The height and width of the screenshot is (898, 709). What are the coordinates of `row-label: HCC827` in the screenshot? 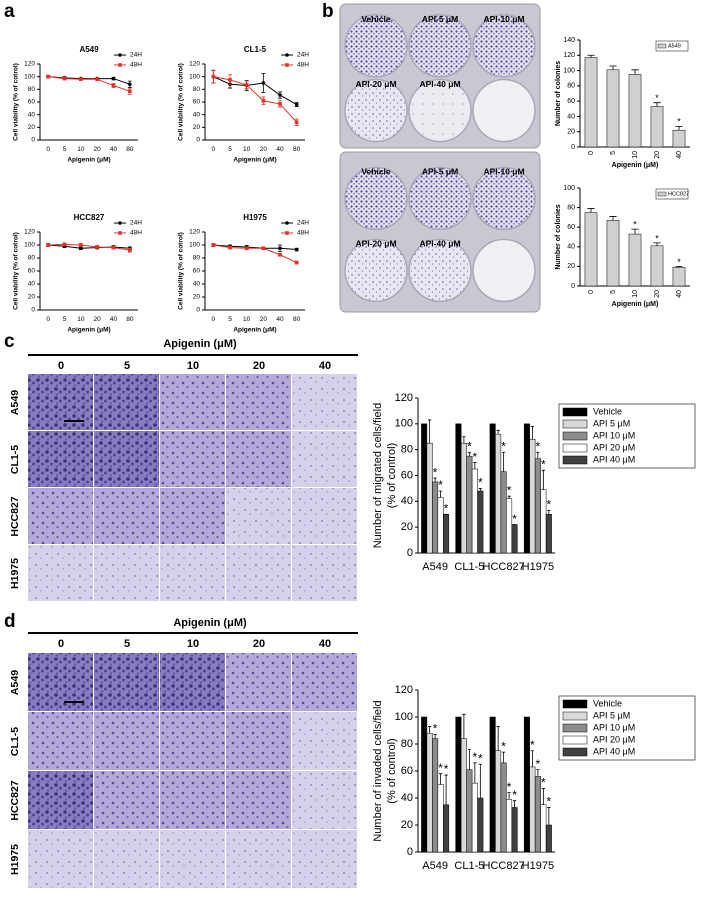 It's located at (15, 516).